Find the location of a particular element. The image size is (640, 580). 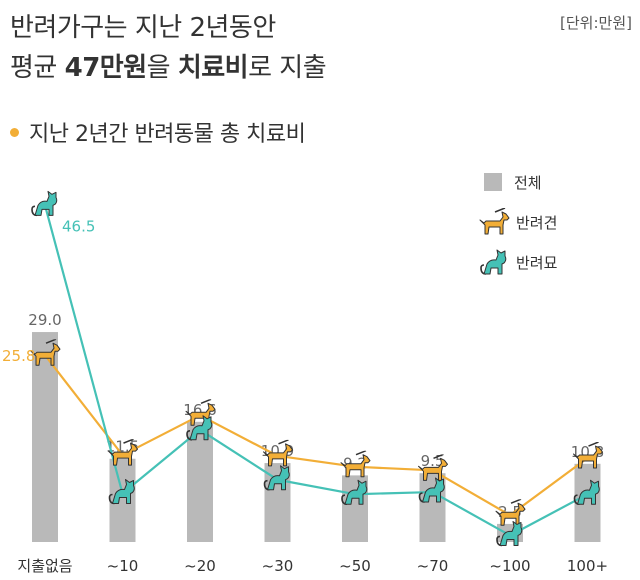

cat-value-label: 46.5 is located at coordinates (78, 226).